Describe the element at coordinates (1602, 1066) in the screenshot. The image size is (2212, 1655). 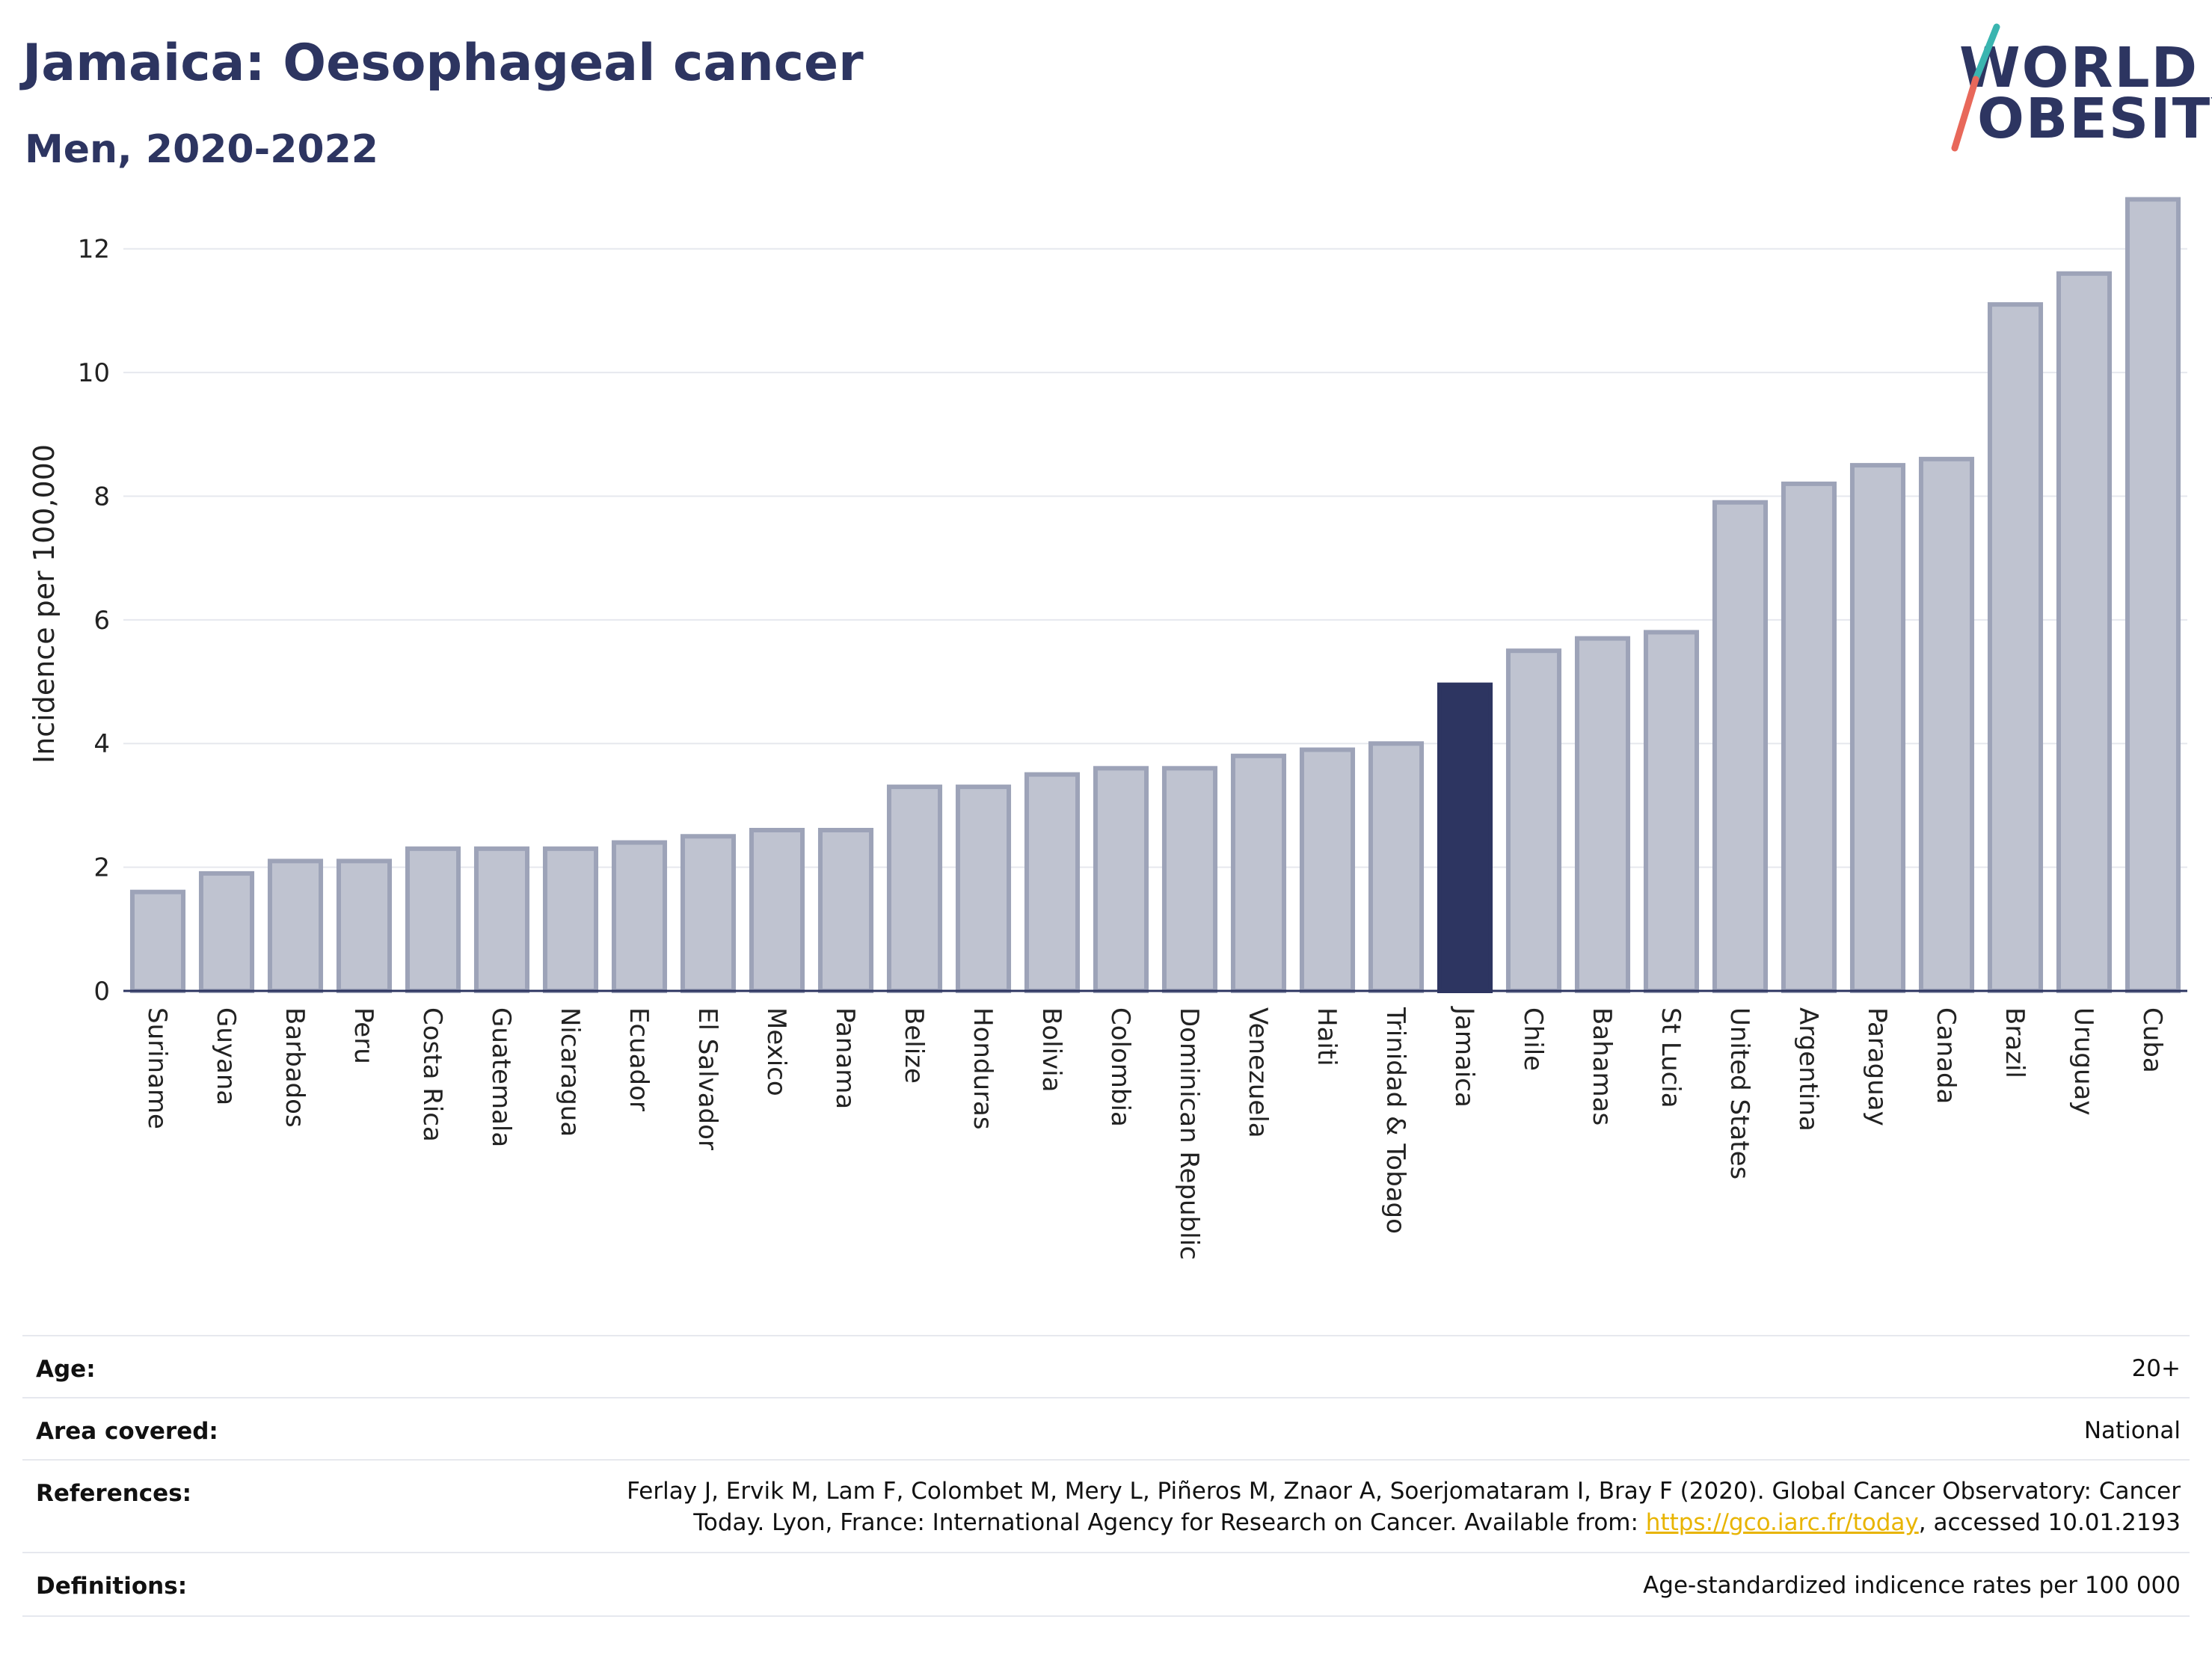
I see `x-tick-label: Bahamas` at that location.